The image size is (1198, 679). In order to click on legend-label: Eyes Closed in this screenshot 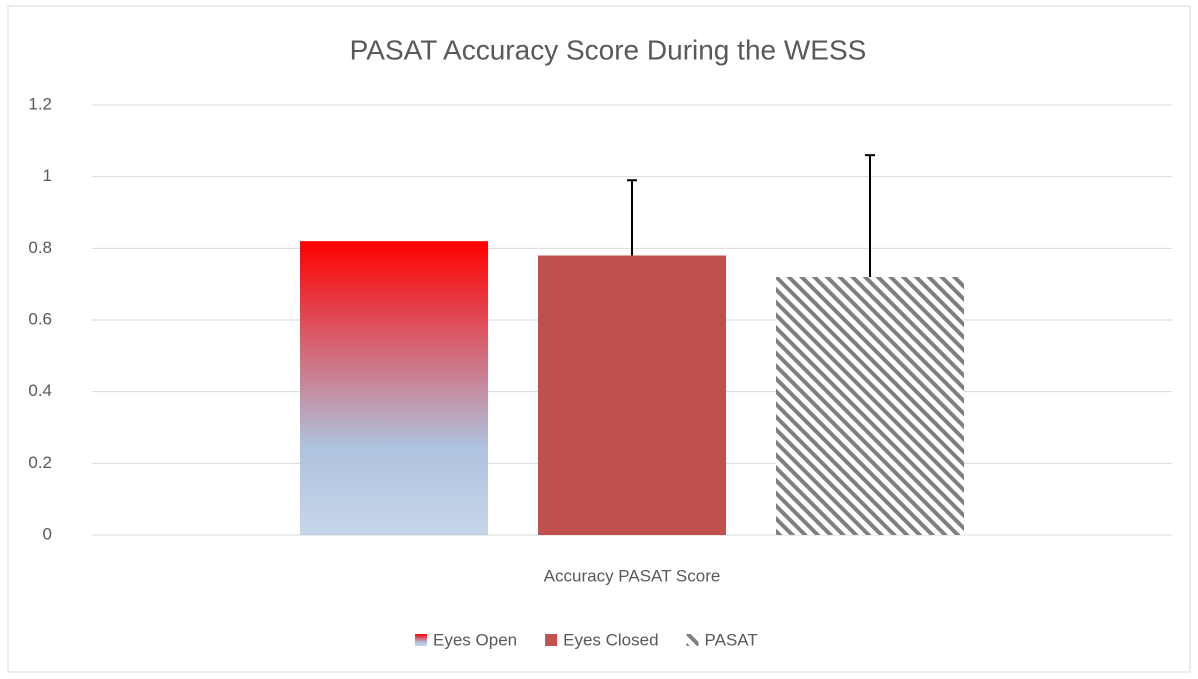, I will do `click(610, 639)`.